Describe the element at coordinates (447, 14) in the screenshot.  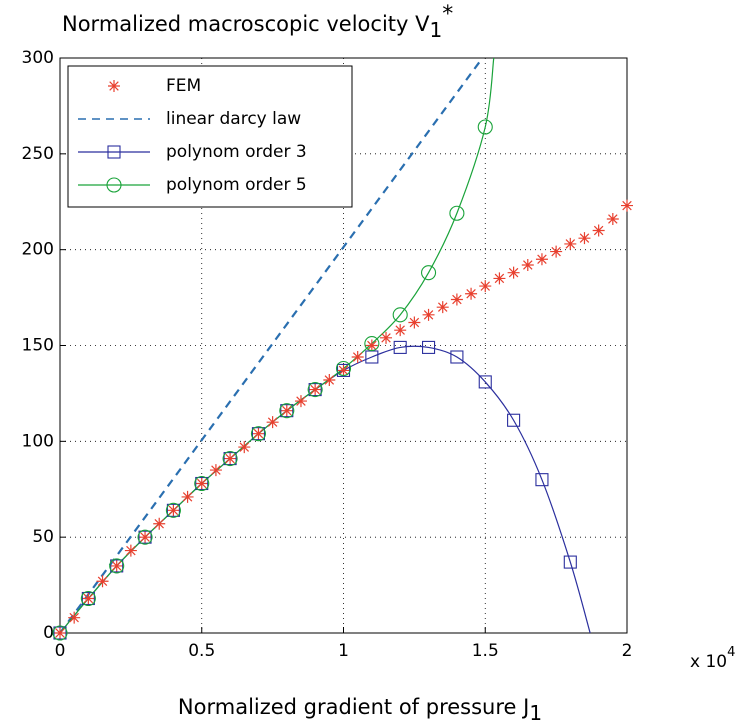
I see `title-superscript: *` at that location.